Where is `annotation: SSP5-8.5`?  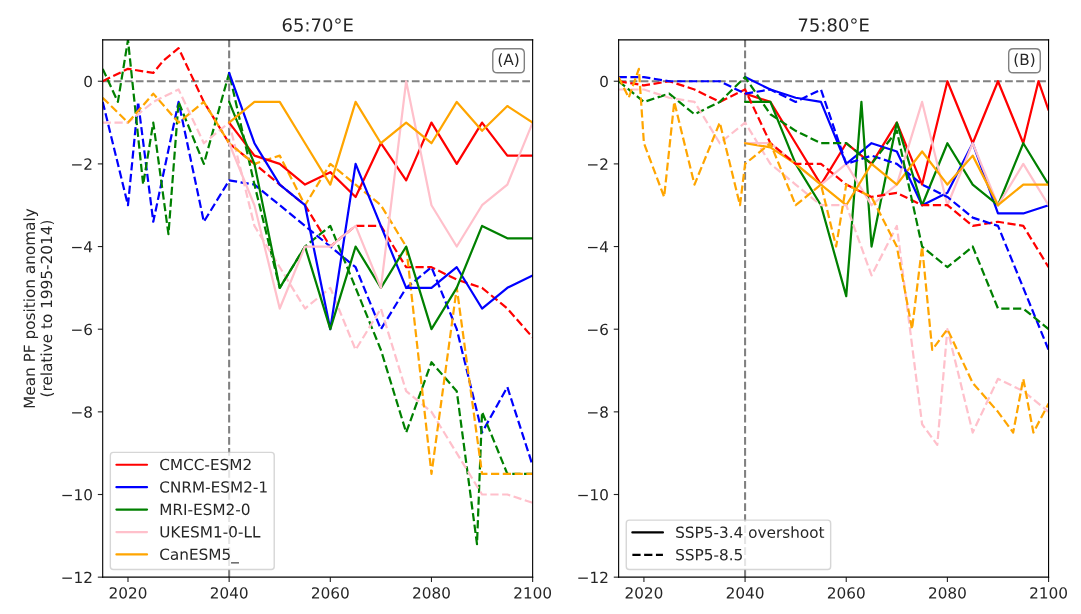
annotation: SSP5-8.5 is located at coordinates (709, 554).